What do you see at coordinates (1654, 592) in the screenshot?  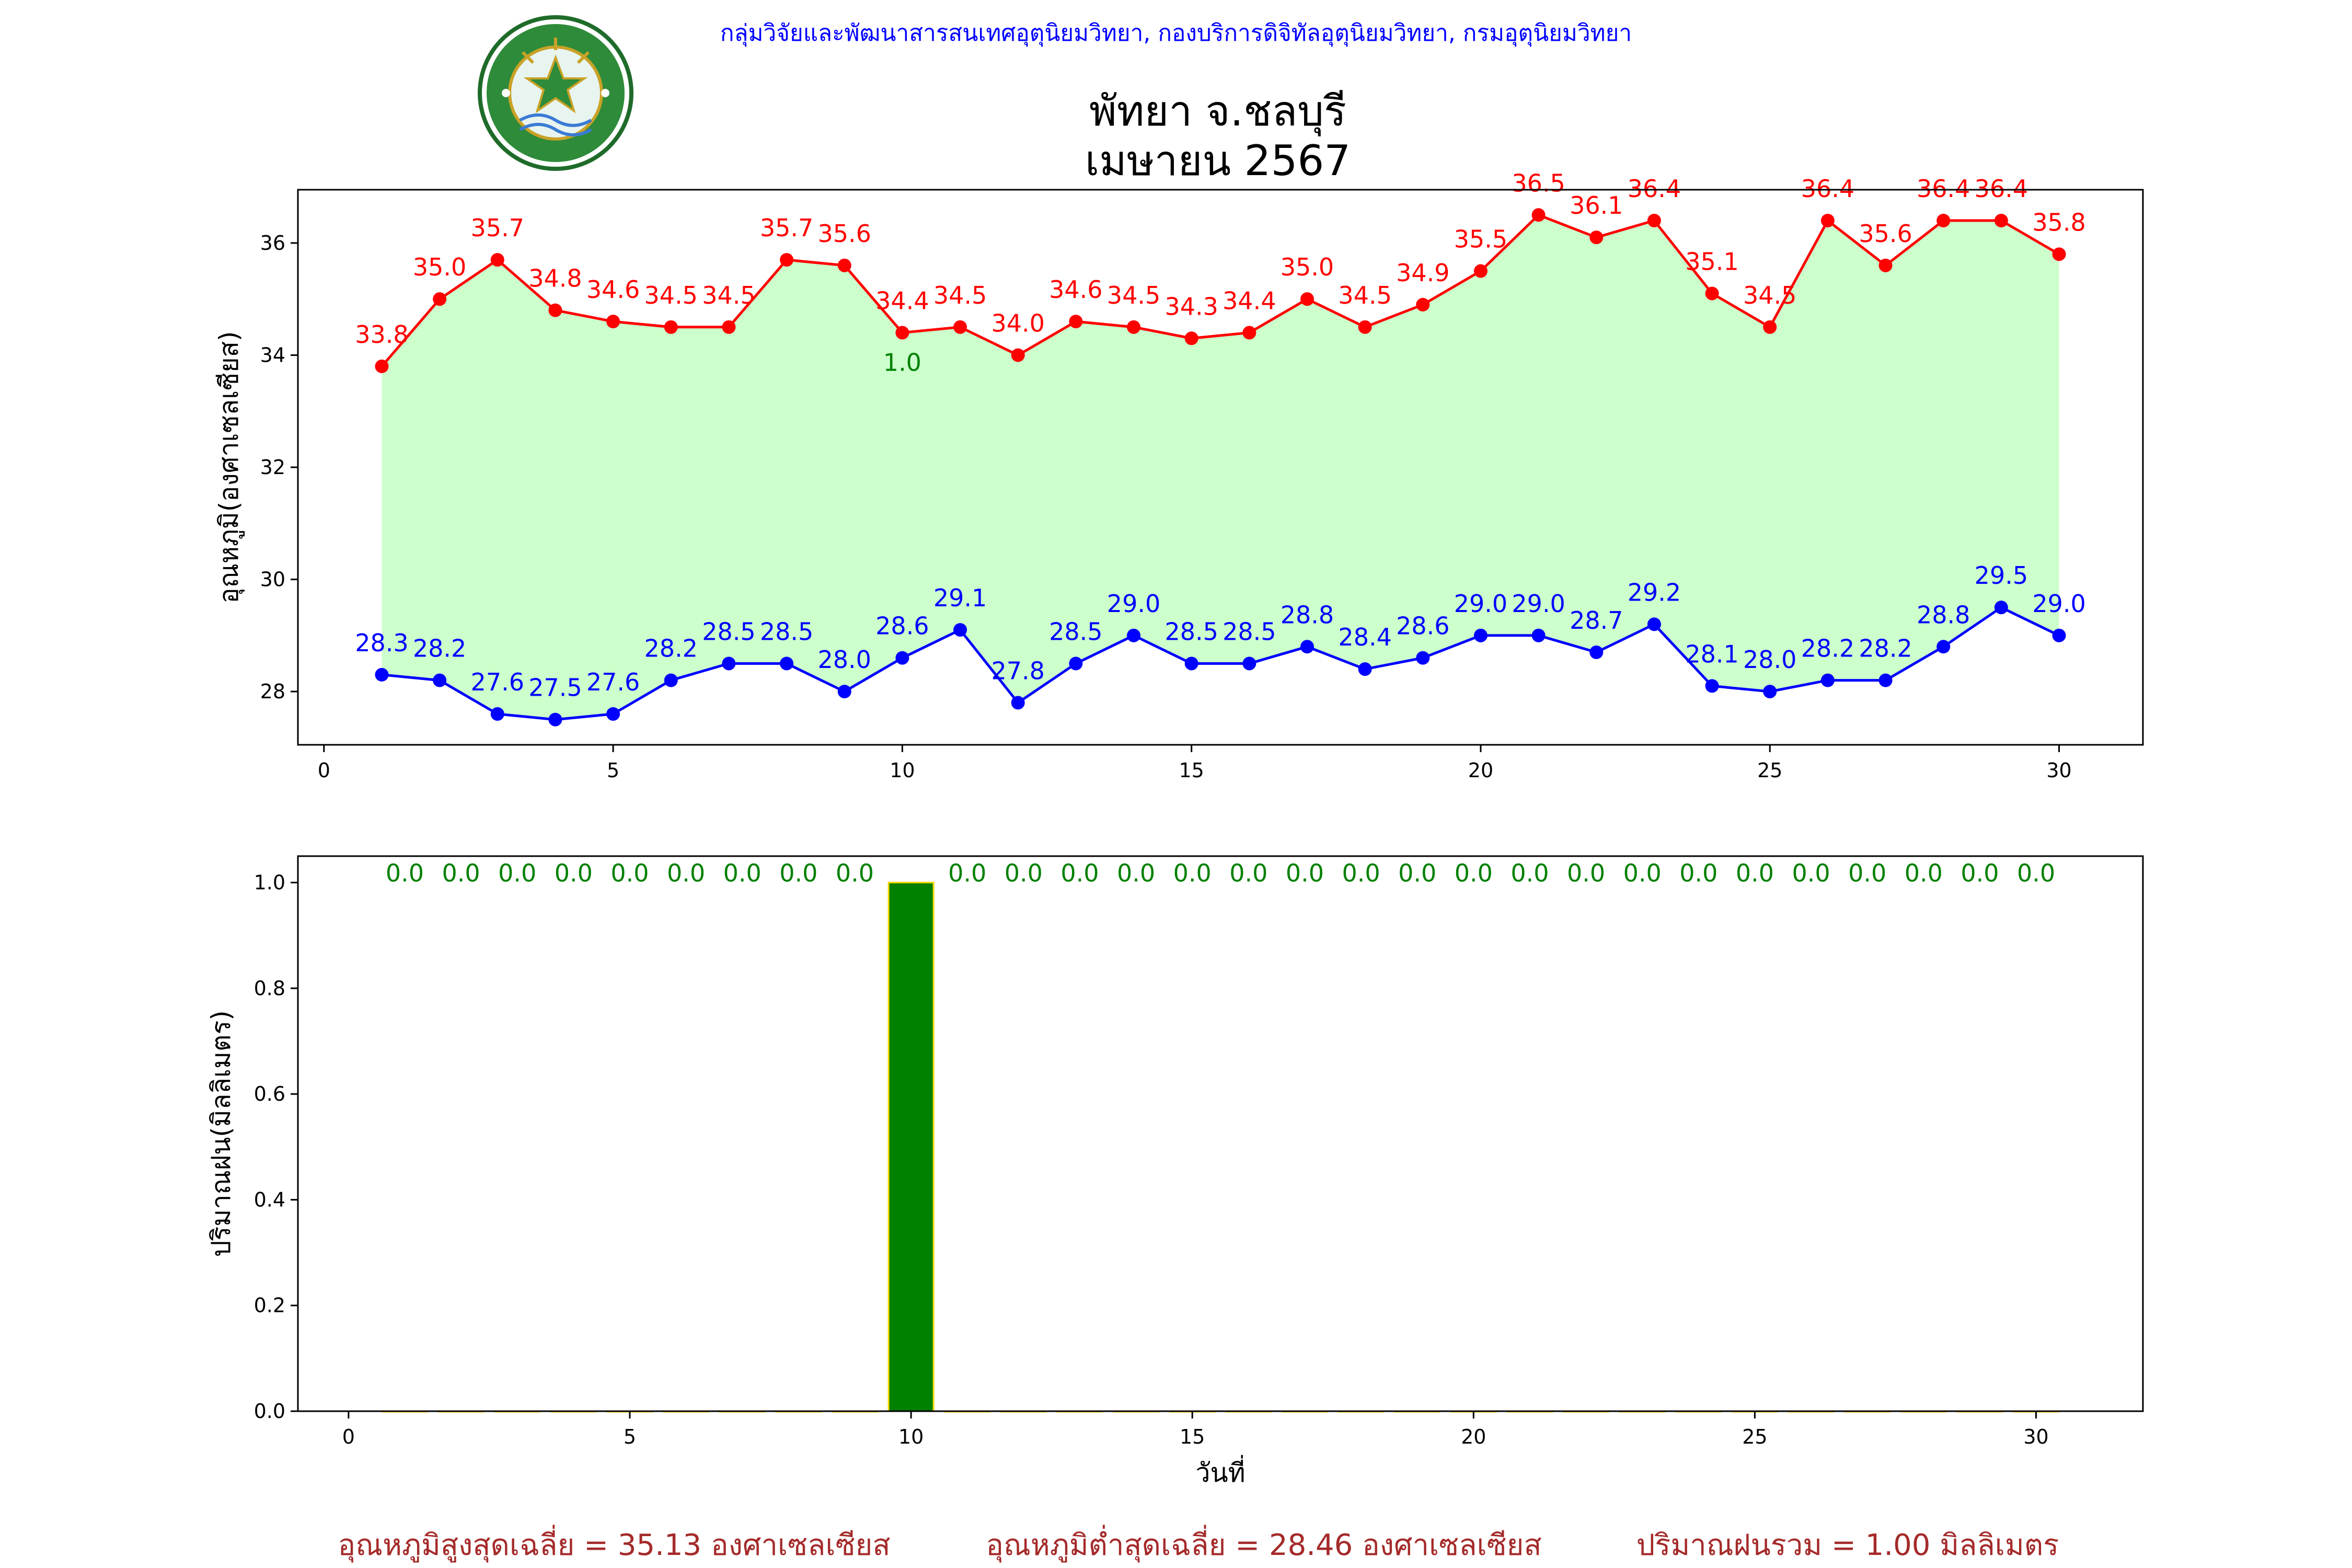 I see `min-temperature-label: 29.2` at bounding box center [1654, 592].